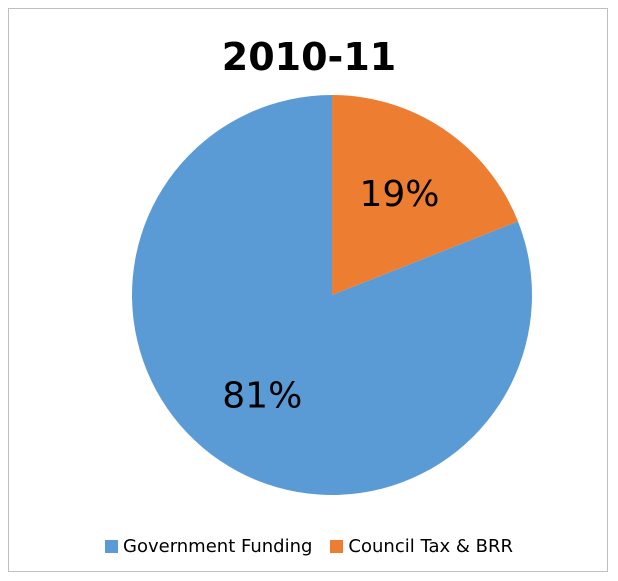 This screenshot has height=581, width=618. I want to click on slice-label-council-tax: 19%, so click(399, 194).